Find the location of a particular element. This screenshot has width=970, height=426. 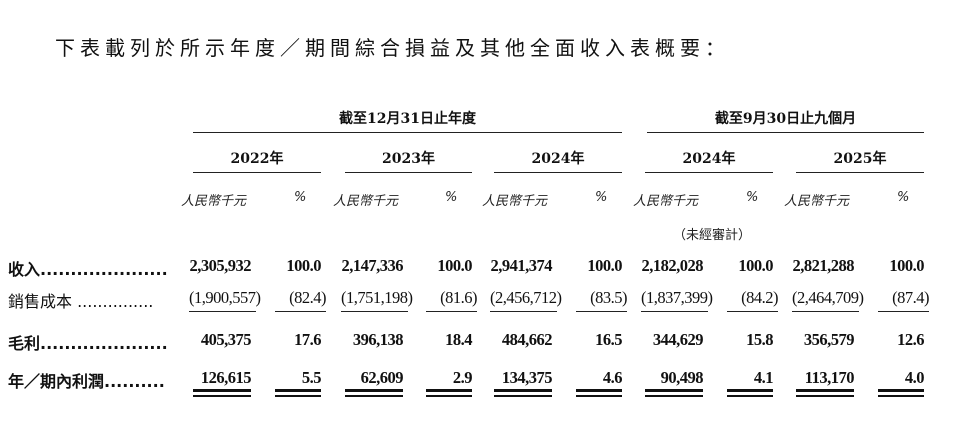

value-percent: 4.0 is located at coordinates (914, 377).